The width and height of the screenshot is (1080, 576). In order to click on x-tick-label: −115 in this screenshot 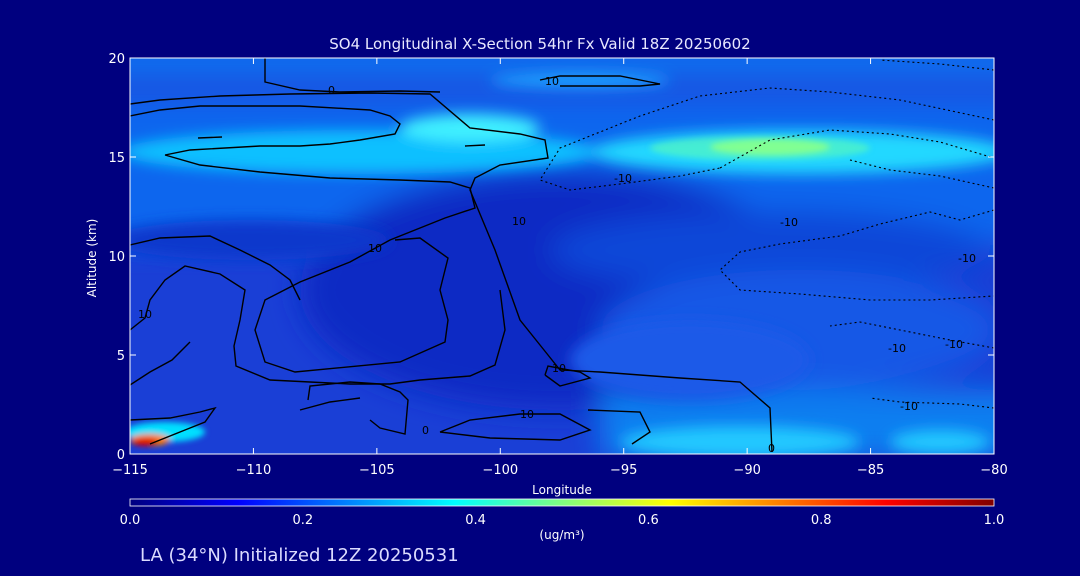, I will do `click(130, 470)`.